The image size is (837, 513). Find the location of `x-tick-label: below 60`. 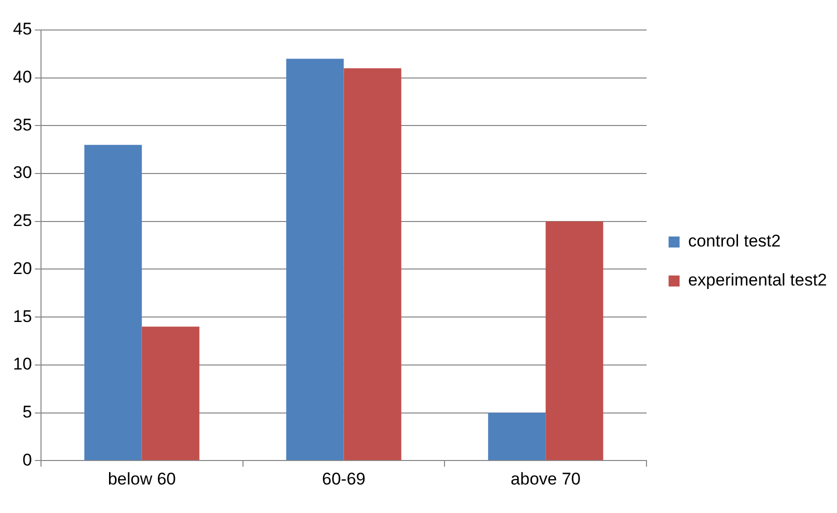

x-tick-label: below 60 is located at coordinates (142, 478).